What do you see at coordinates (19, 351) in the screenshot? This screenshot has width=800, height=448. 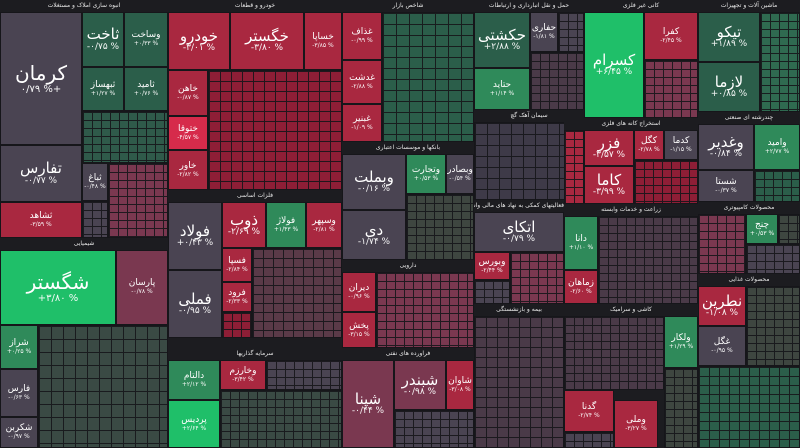 I see `tile-change: +۰/۲۵ %` at bounding box center [19, 351].